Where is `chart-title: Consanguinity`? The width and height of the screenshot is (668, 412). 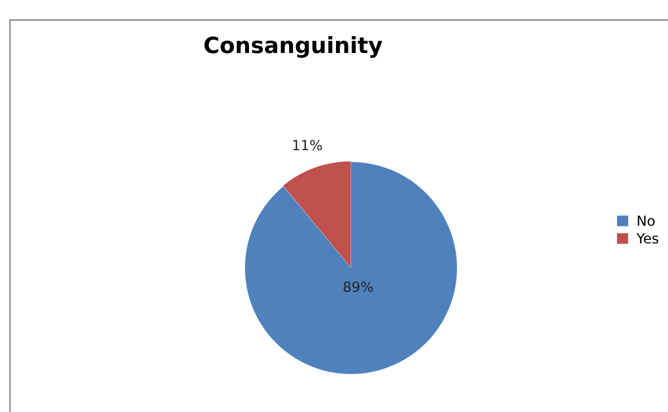
chart-title: Consanguinity is located at coordinates (293, 47).